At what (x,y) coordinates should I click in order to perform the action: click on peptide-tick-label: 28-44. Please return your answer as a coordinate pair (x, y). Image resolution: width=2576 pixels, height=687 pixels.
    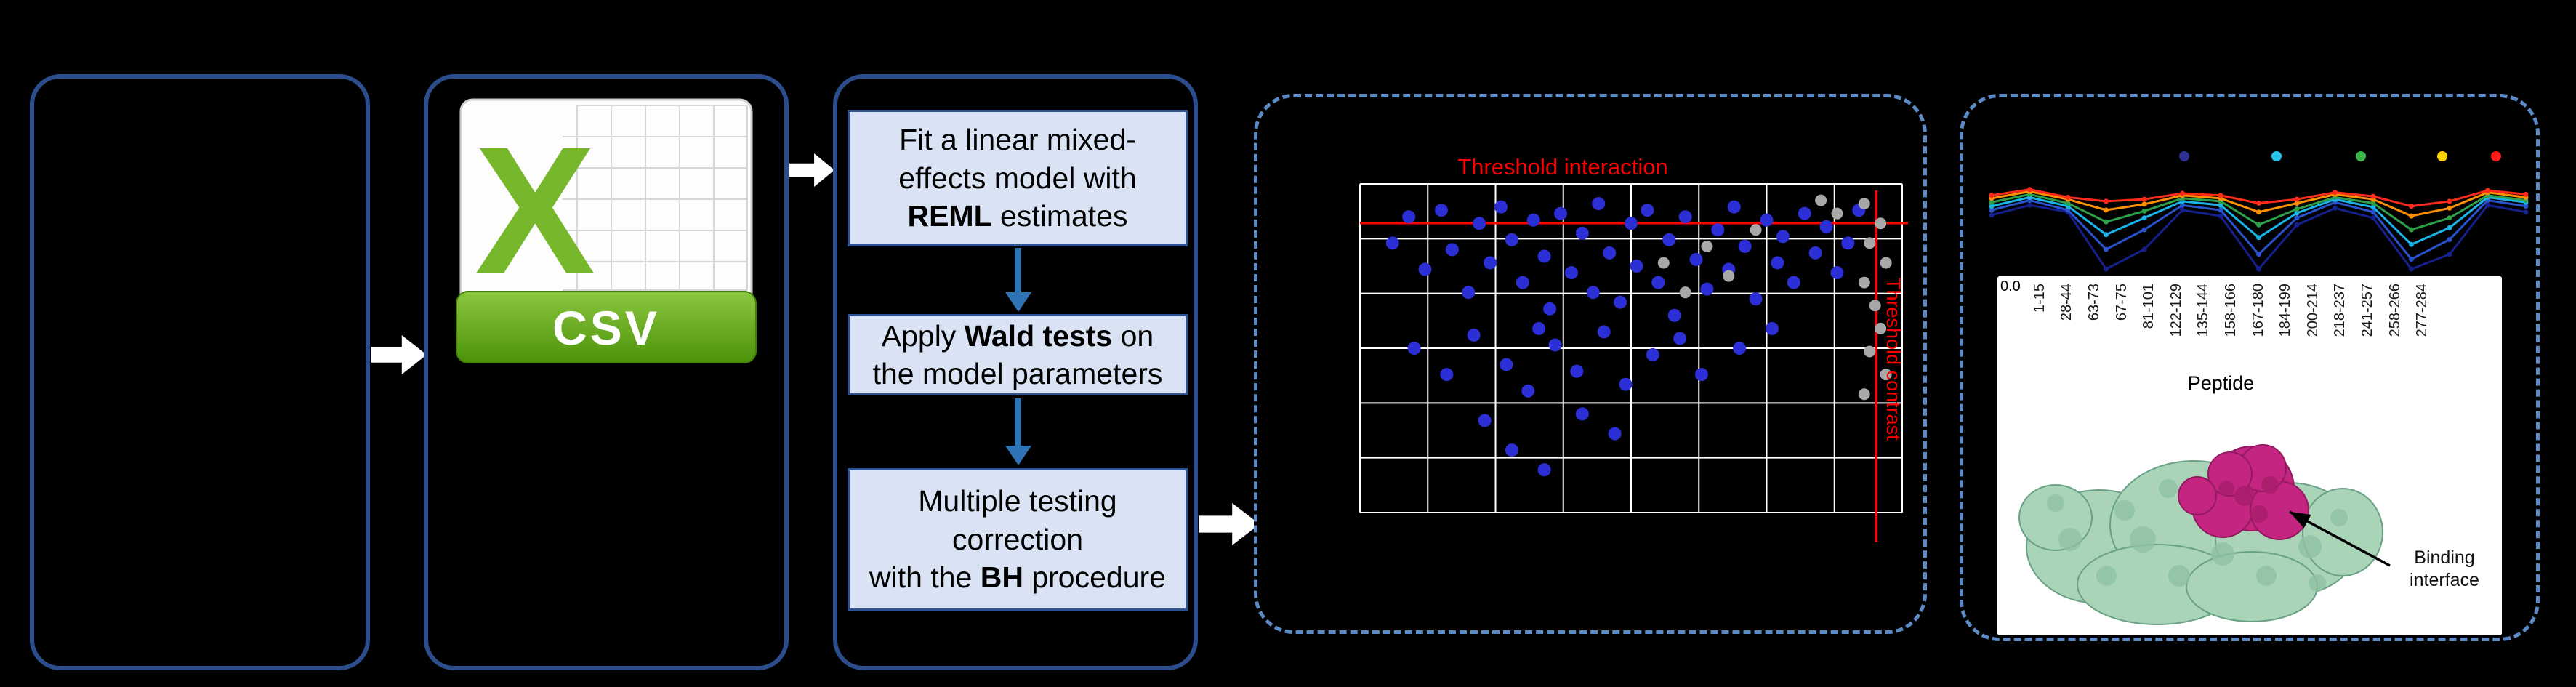
    Looking at the image, I should click on (2066, 302).